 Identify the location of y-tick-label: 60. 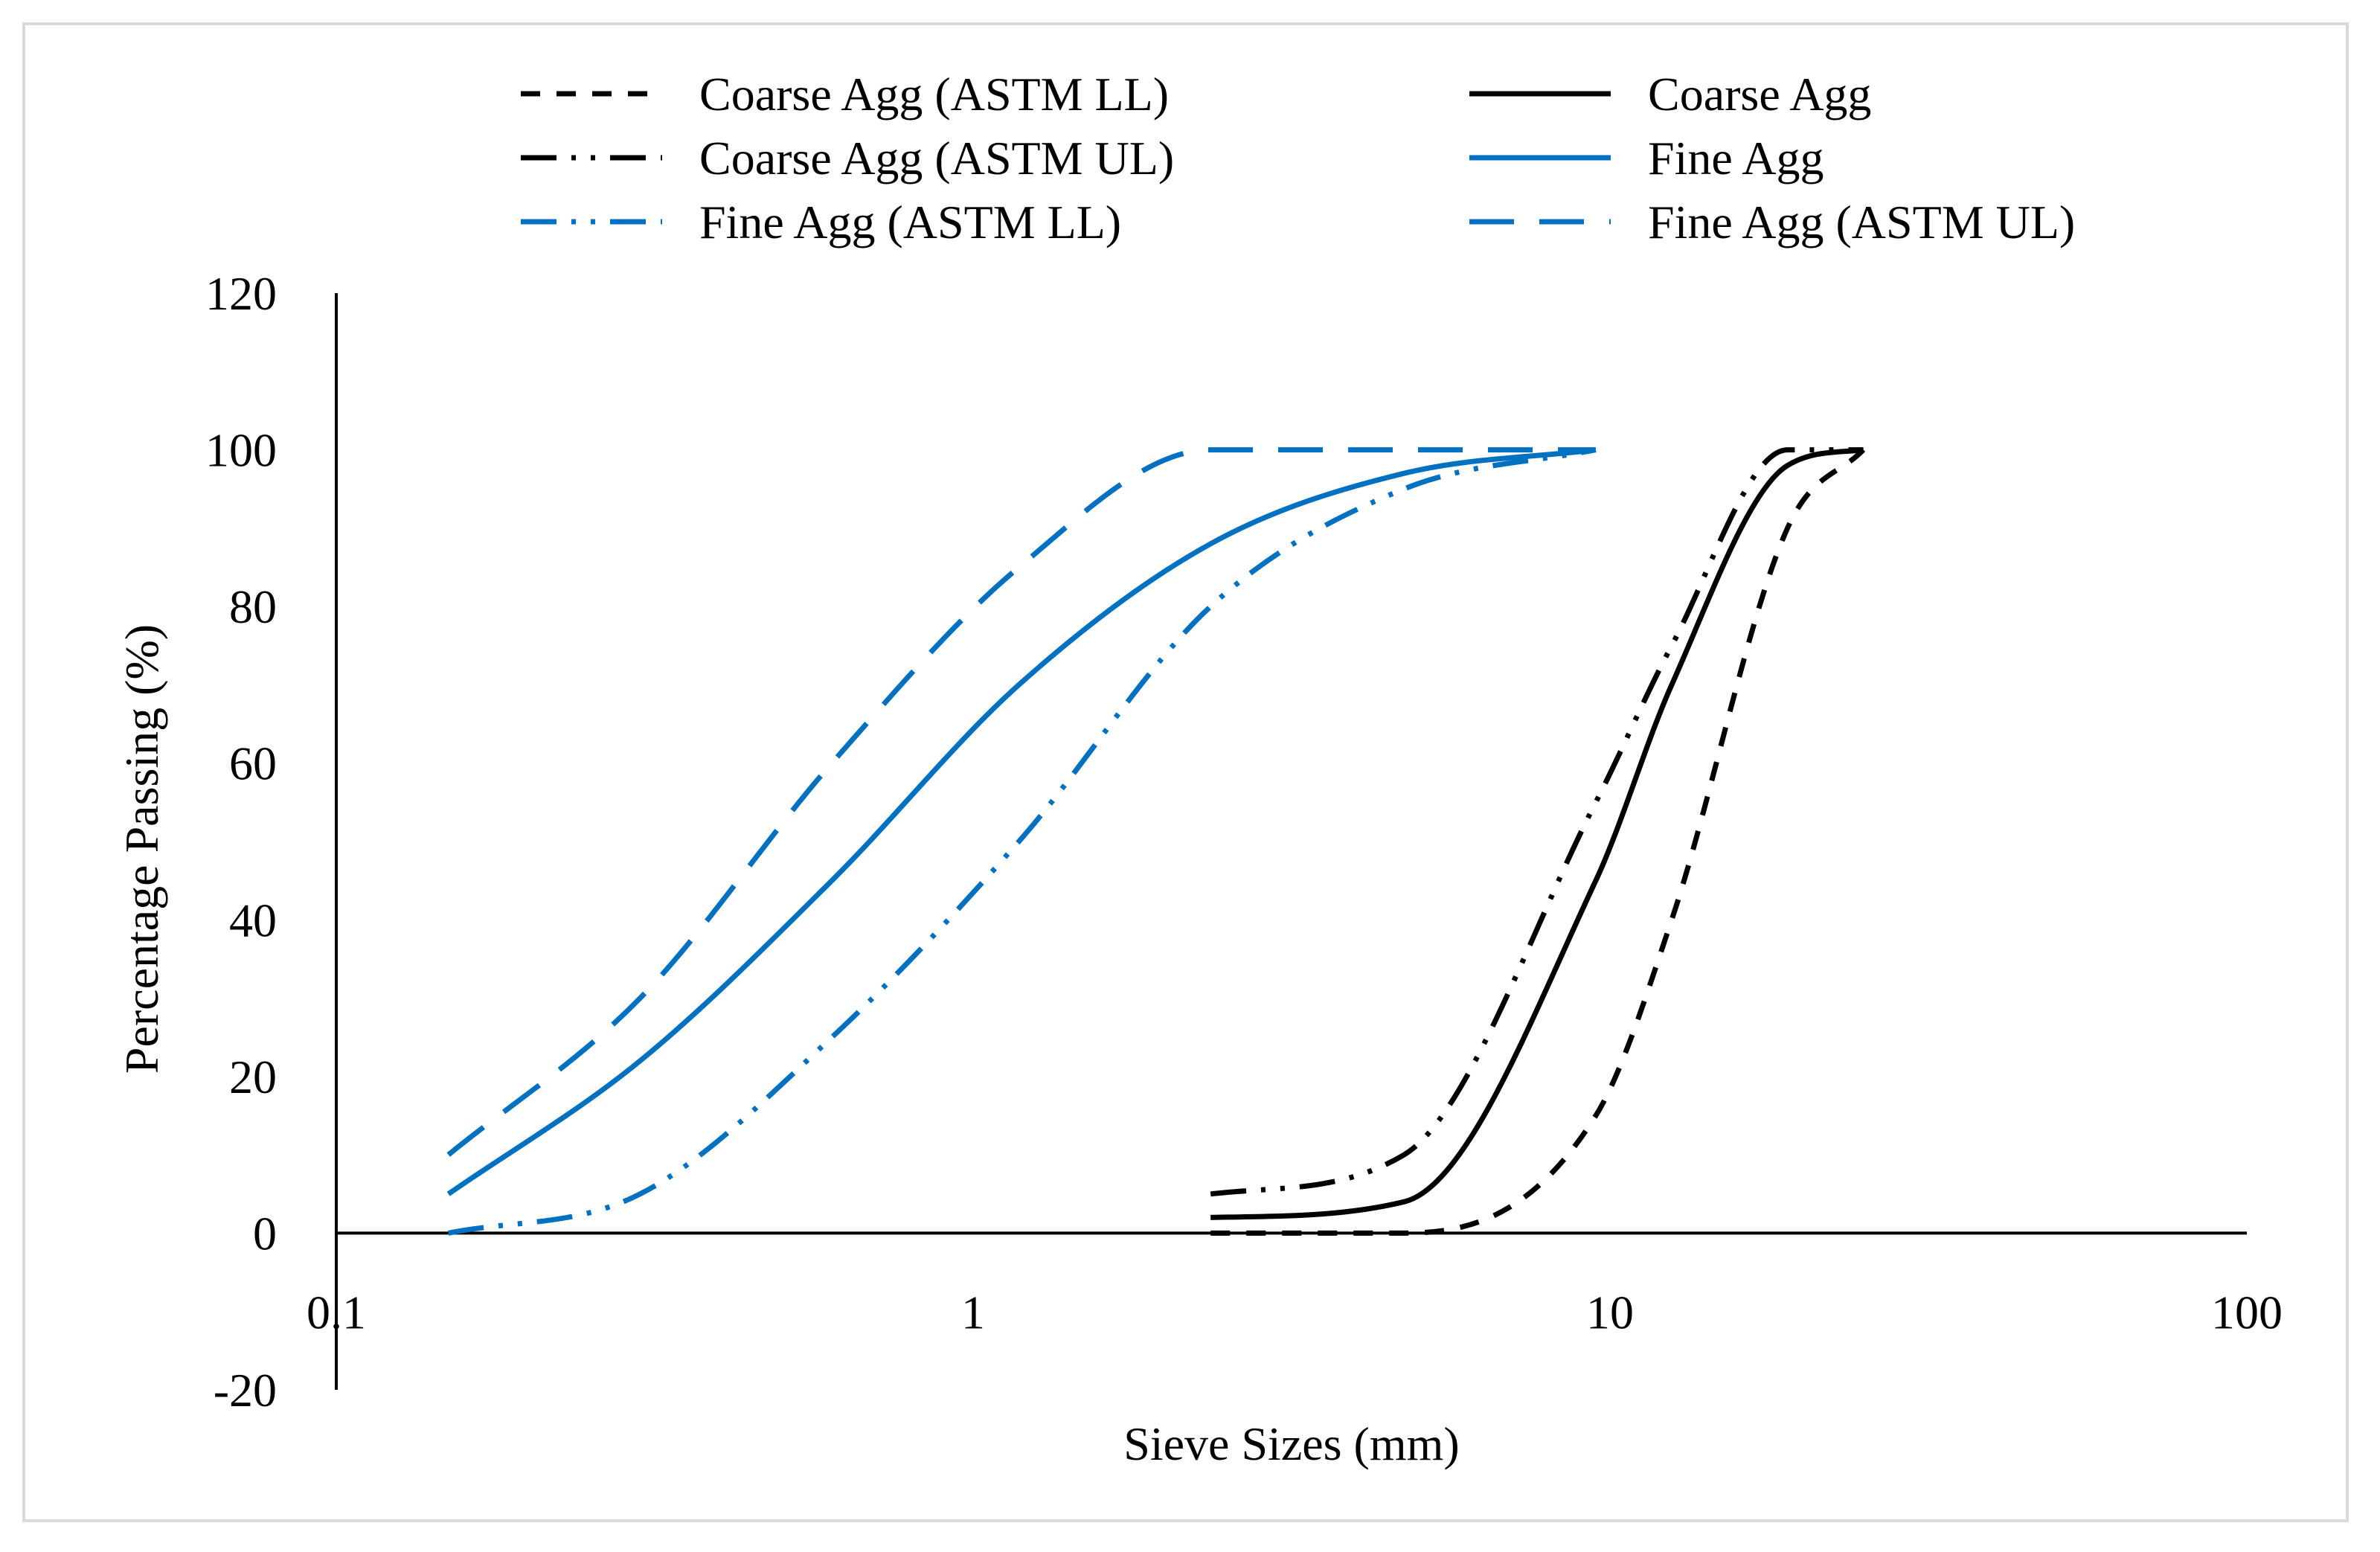
(253, 764).